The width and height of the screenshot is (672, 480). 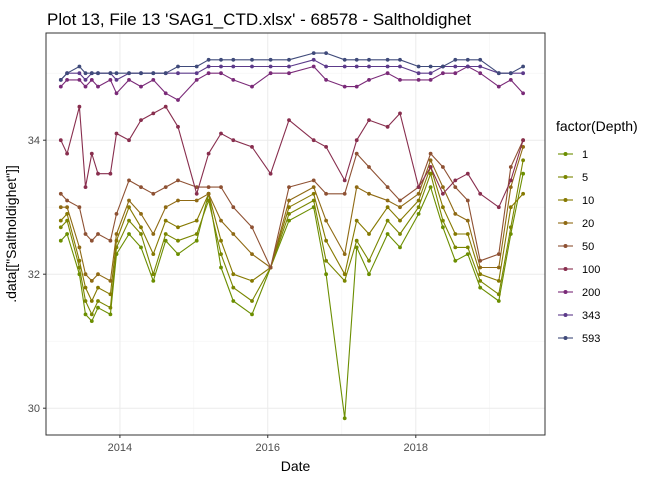 What do you see at coordinates (268, 444) in the screenshot?
I see `x-axis: 2014 2016 2018` at bounding box center [268, 444].